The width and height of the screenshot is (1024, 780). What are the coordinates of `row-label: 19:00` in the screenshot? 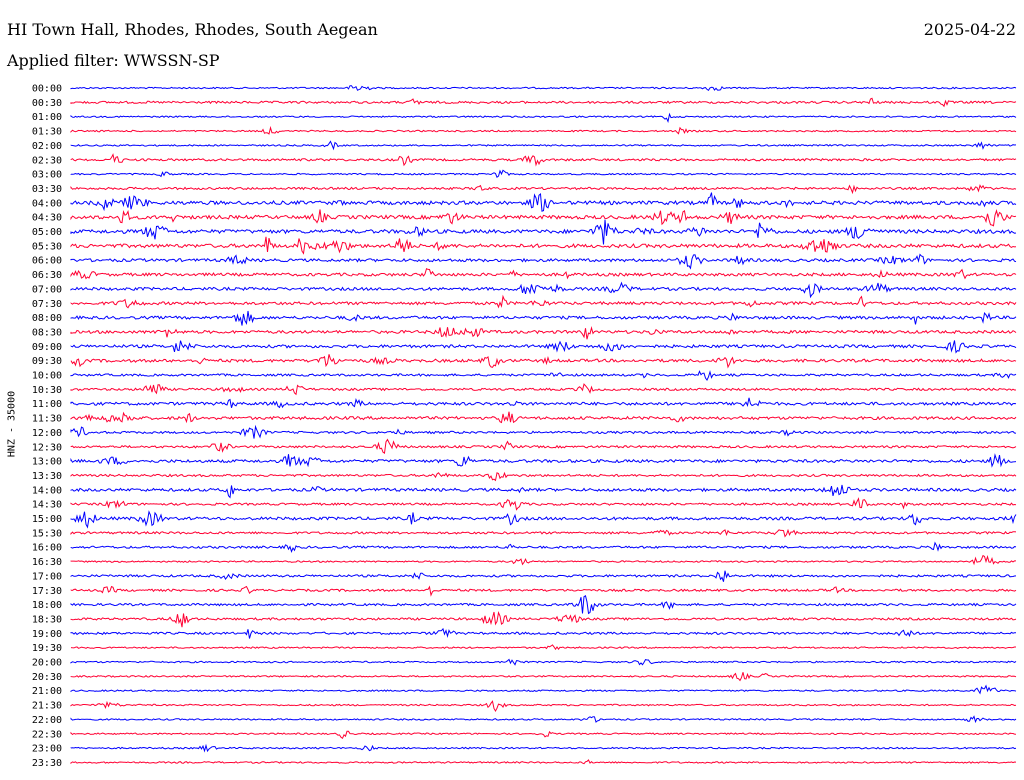 It's located at (47, 634).